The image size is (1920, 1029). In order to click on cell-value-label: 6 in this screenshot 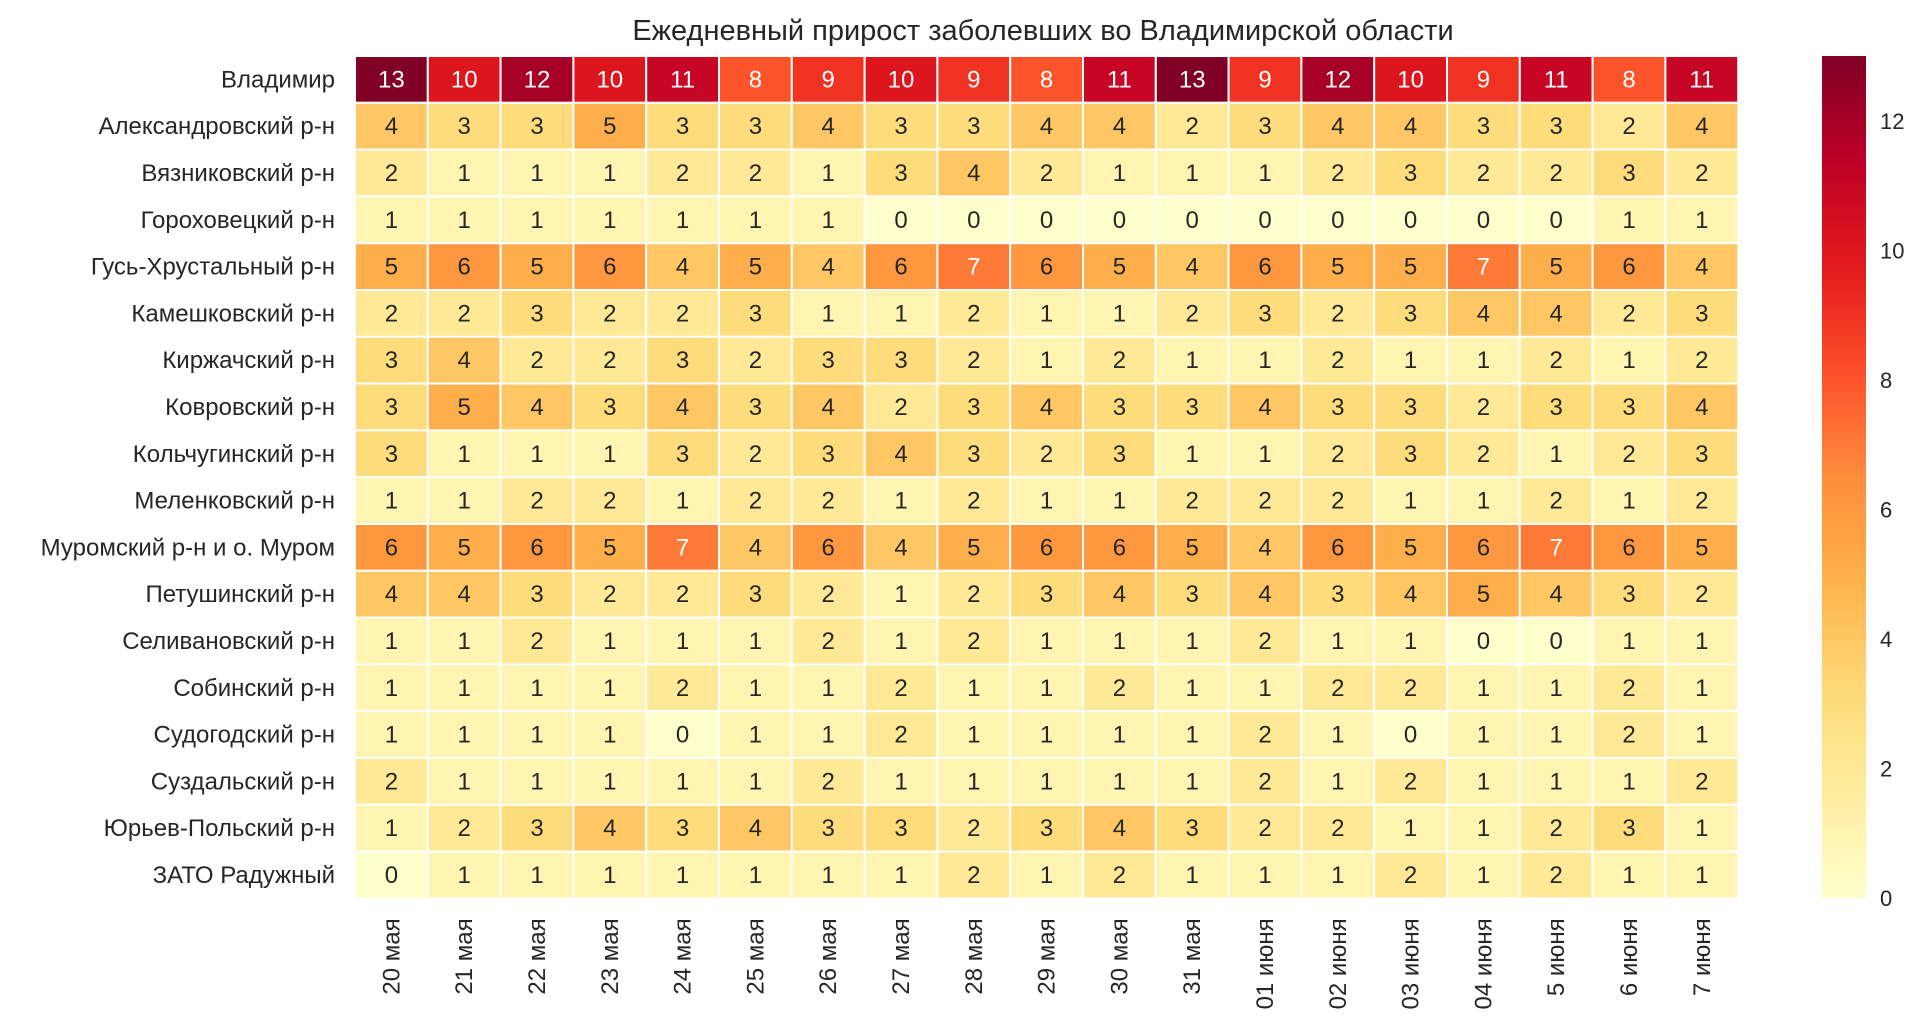, I will do `click(1628, 547)`.